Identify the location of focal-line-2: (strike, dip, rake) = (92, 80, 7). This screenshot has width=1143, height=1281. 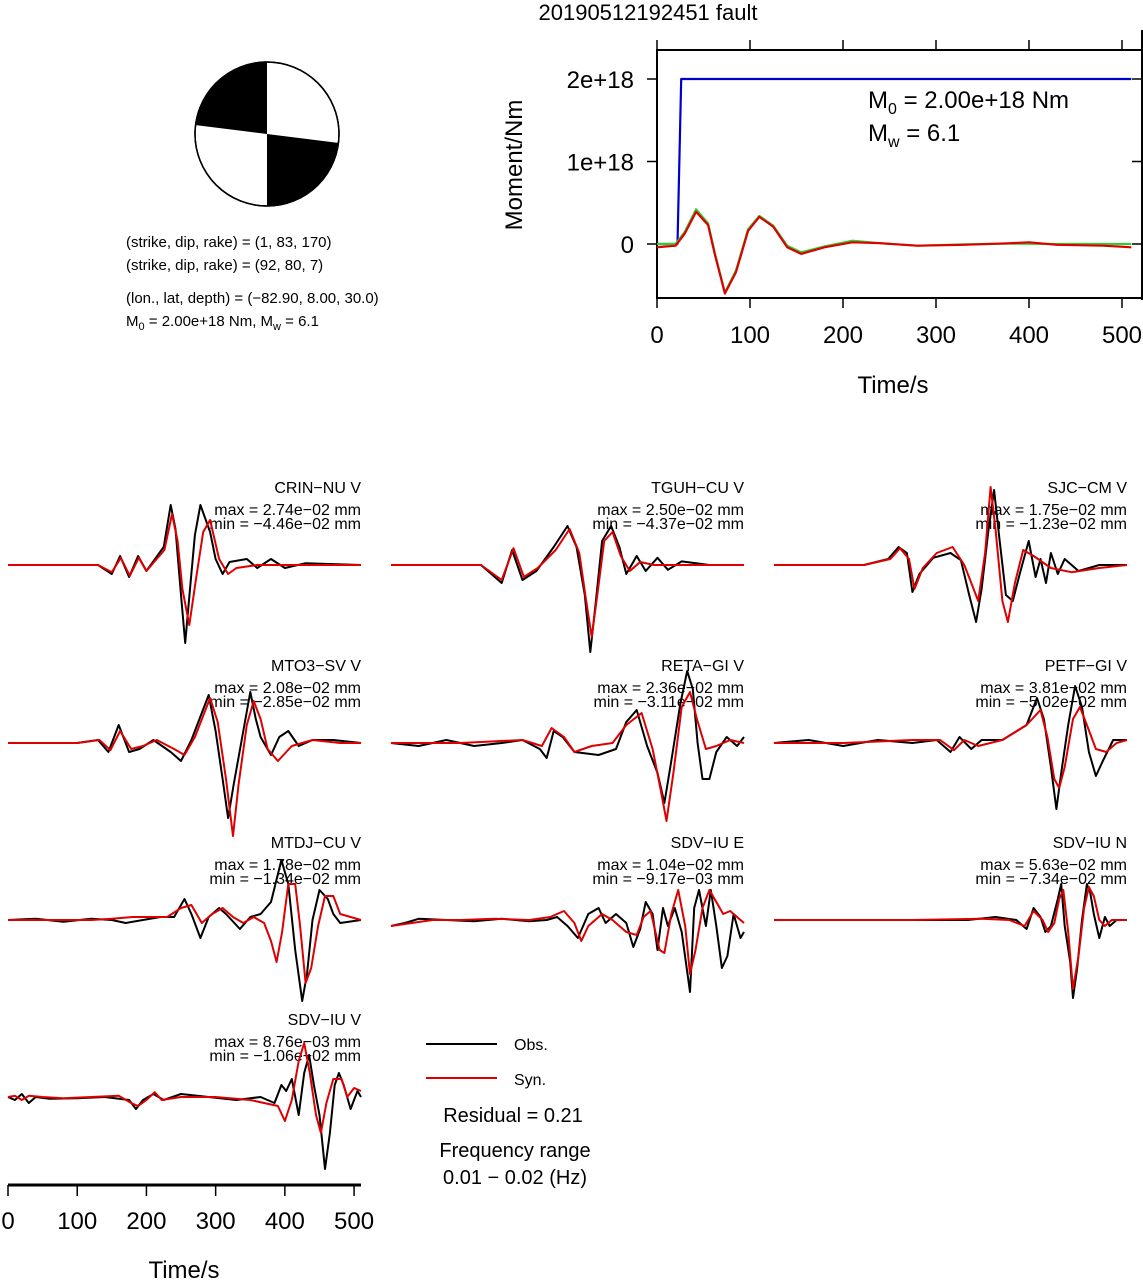
(224, 265).